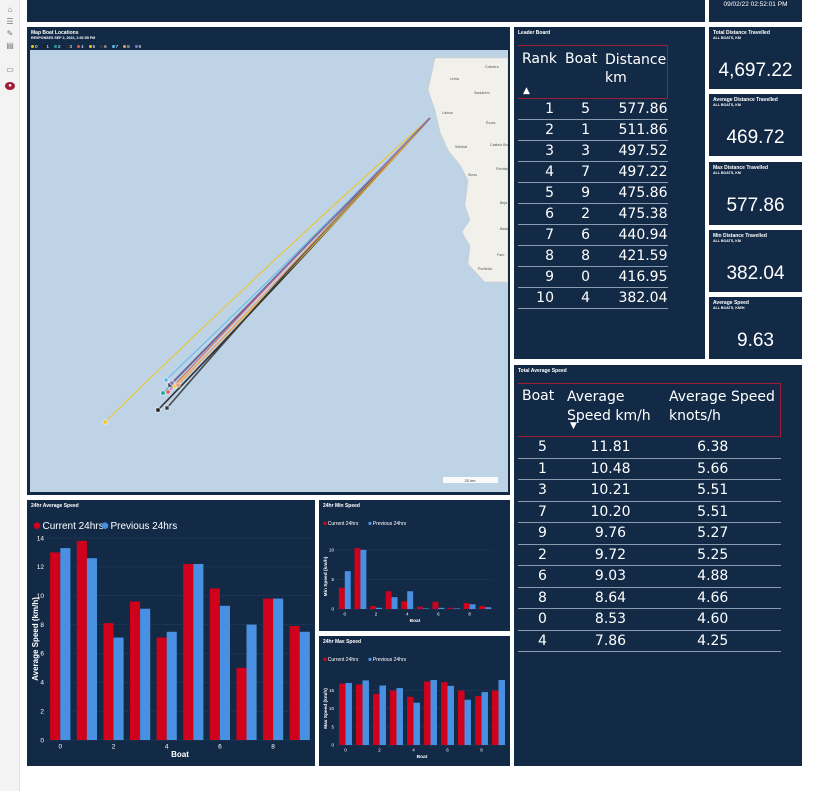 This screenshot has height=791, width=813. I want to click on map-legend-item: 5, so click(91, 46).